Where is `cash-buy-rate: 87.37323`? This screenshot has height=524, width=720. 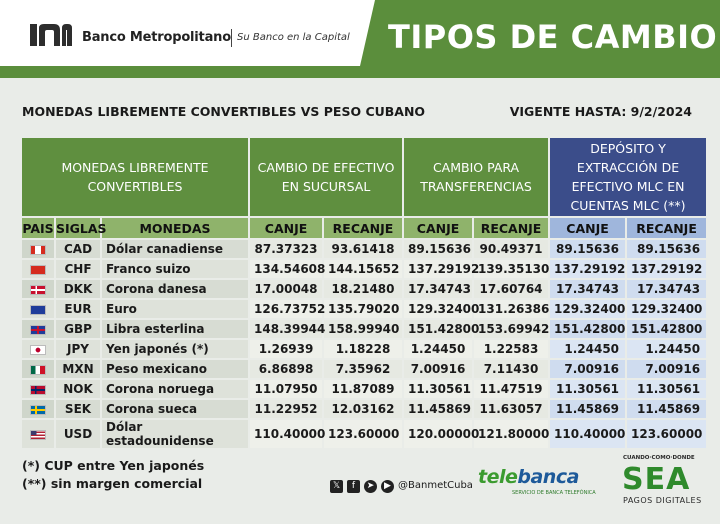
cash-buy-rate: 87.37323 is located at coordinates (286, 249).